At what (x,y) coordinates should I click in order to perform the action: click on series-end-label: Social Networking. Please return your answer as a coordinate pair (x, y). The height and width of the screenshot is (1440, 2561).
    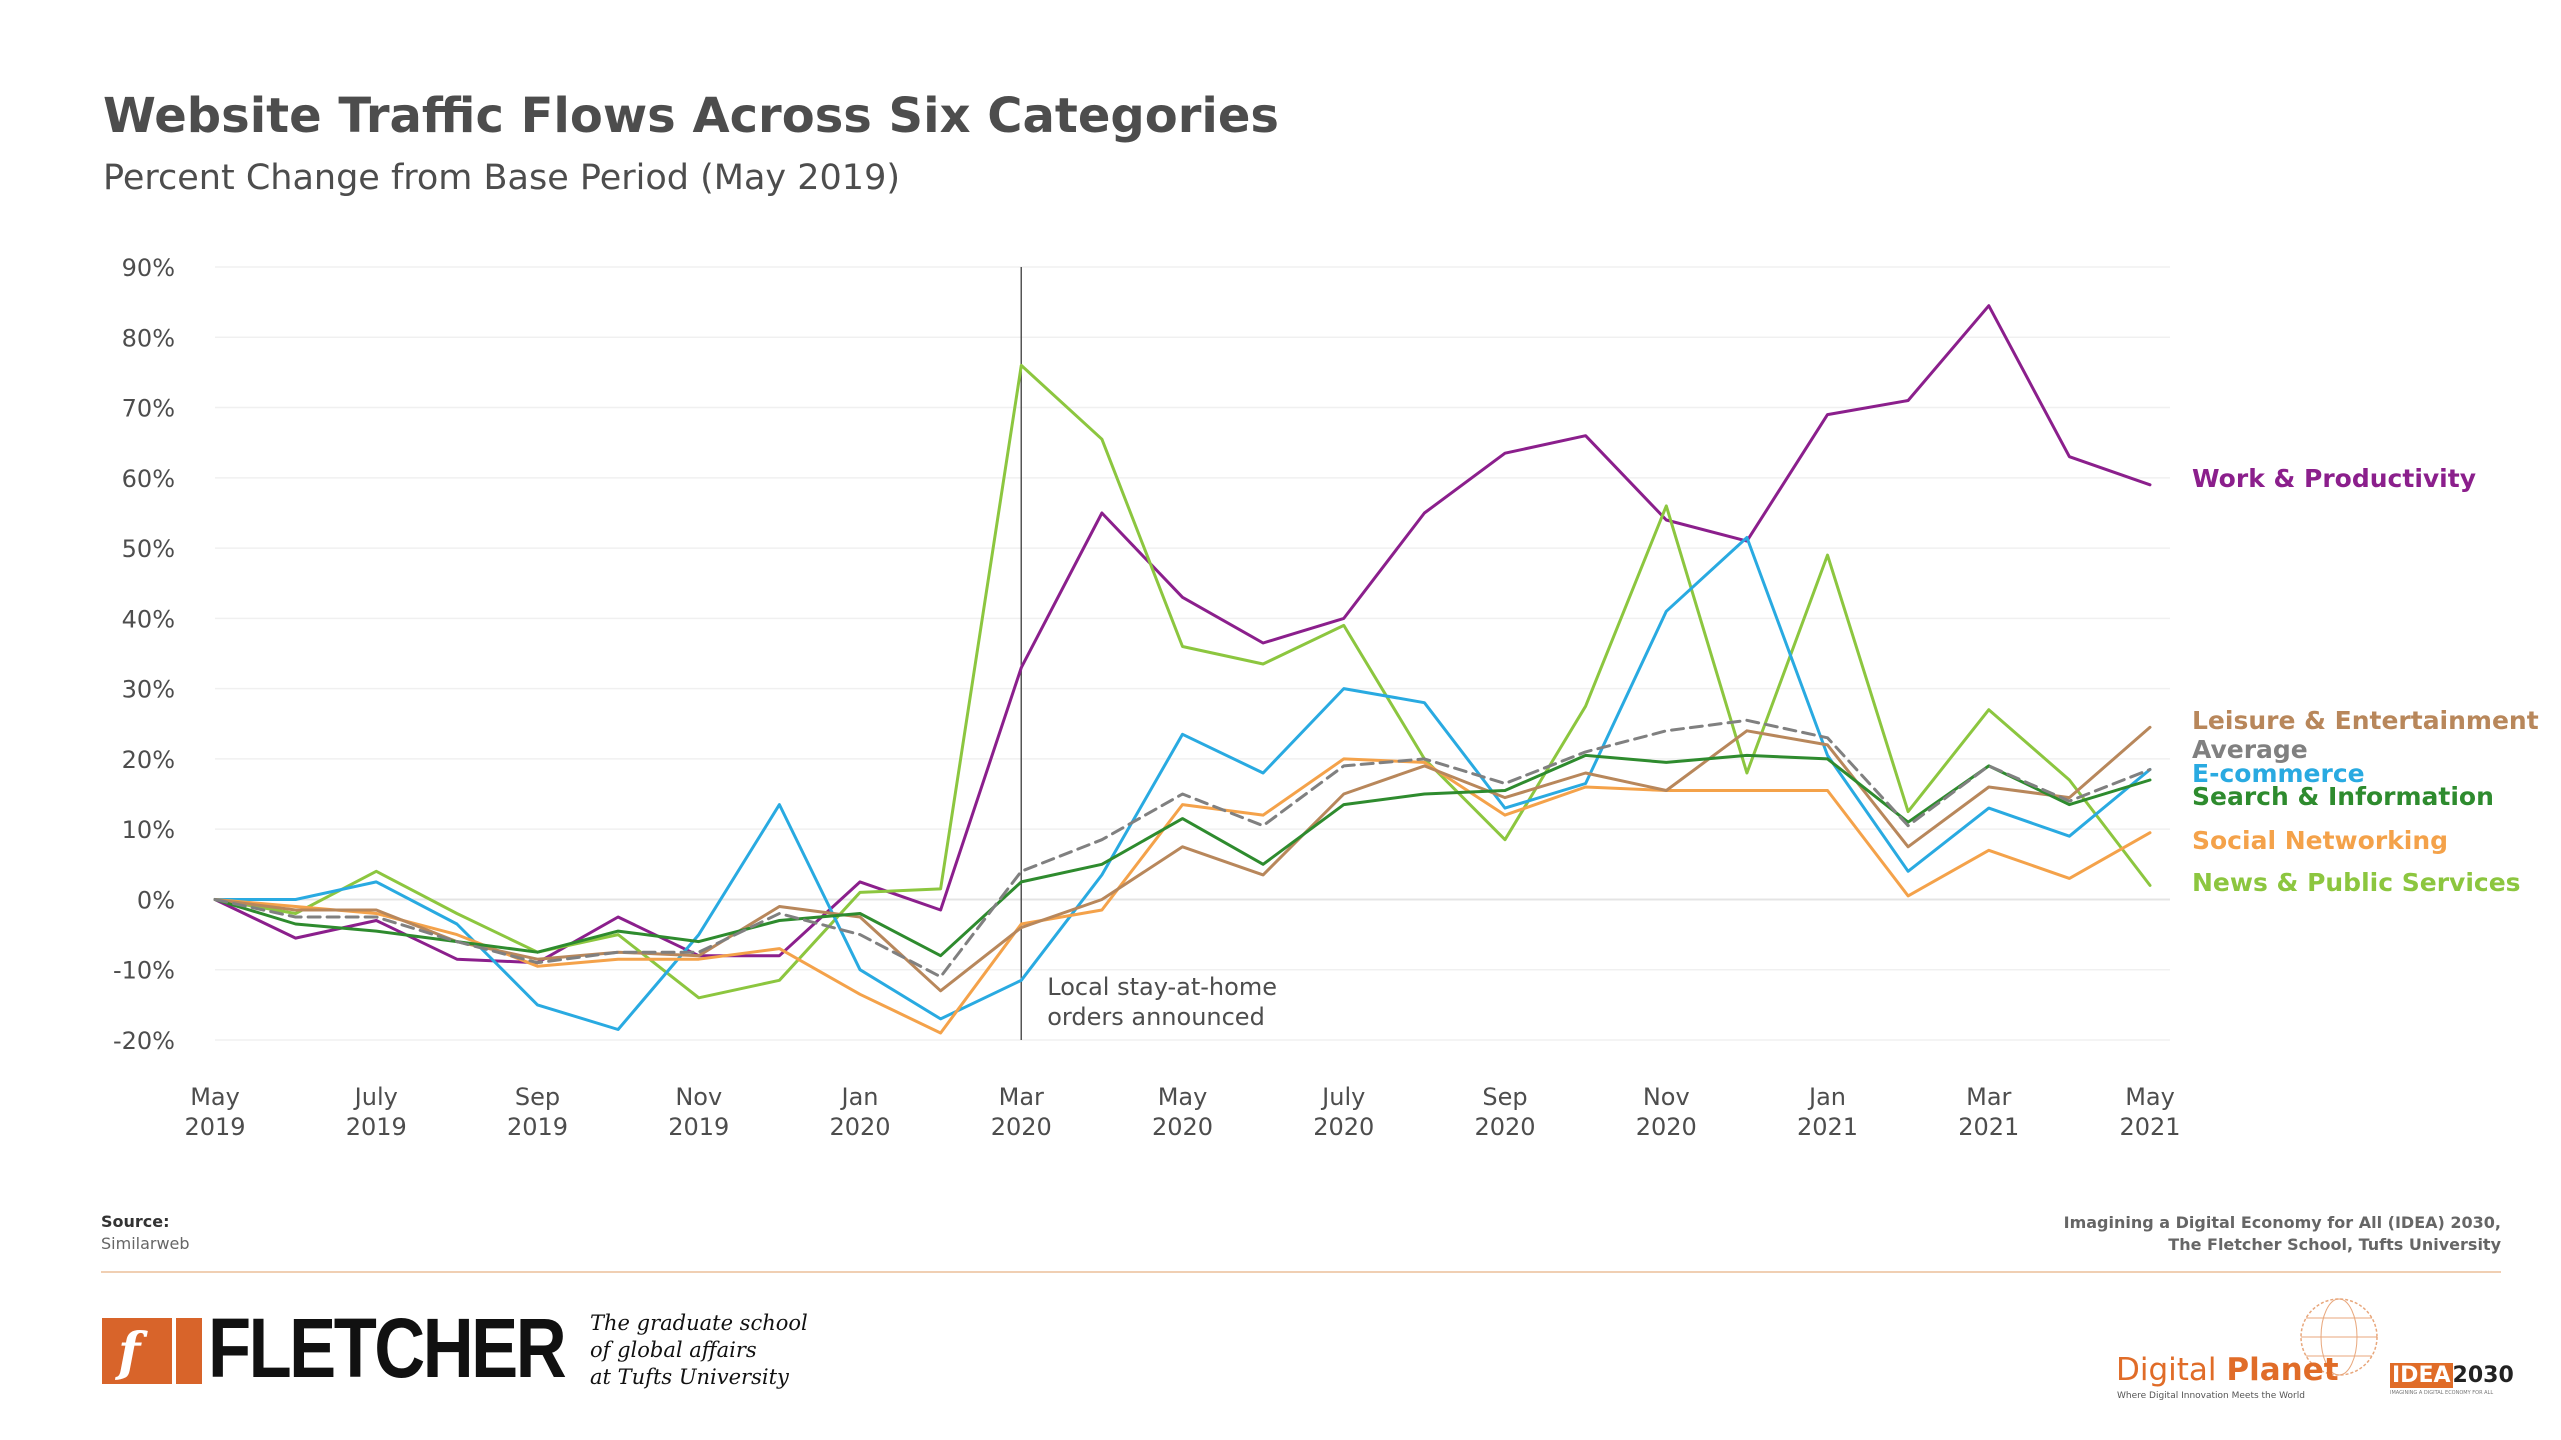
    Looking at the image, I should click on (2320, 840).